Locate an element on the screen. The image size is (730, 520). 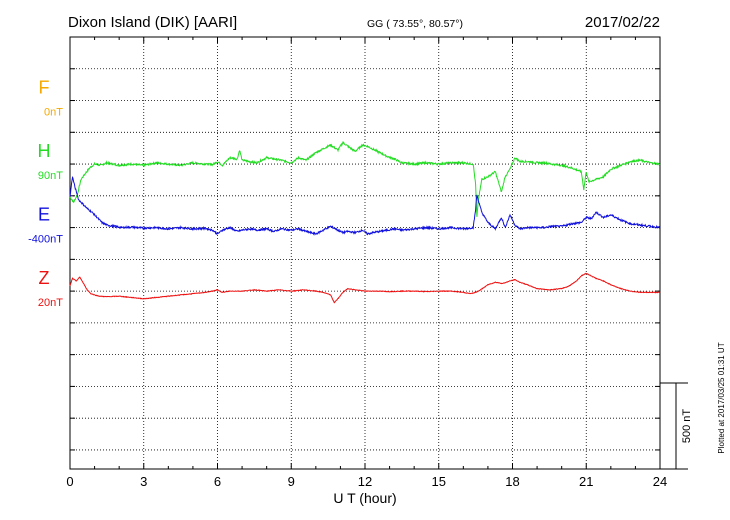
series-labels: F 0nT H 90nT E -400nT Z 20nT is located at coordinates (45, 194).